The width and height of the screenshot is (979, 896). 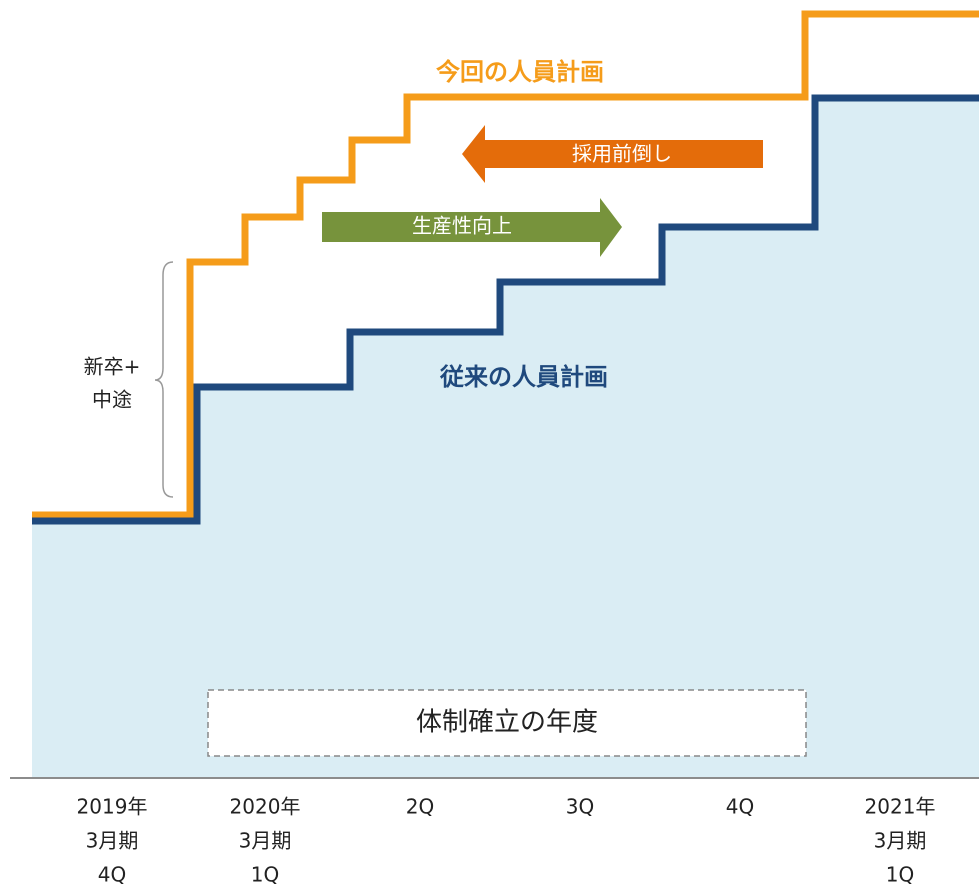 What do you see at coordinates (164, 379) in the screenshot?
I see `brace` at bounding box center [164, 379].